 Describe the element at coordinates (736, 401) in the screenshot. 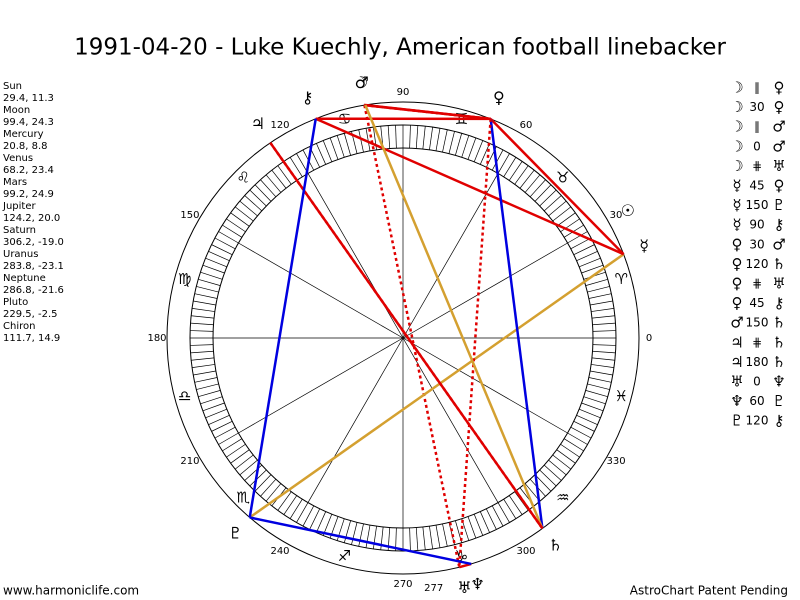

I see `aspect-from: ♆` at that location.